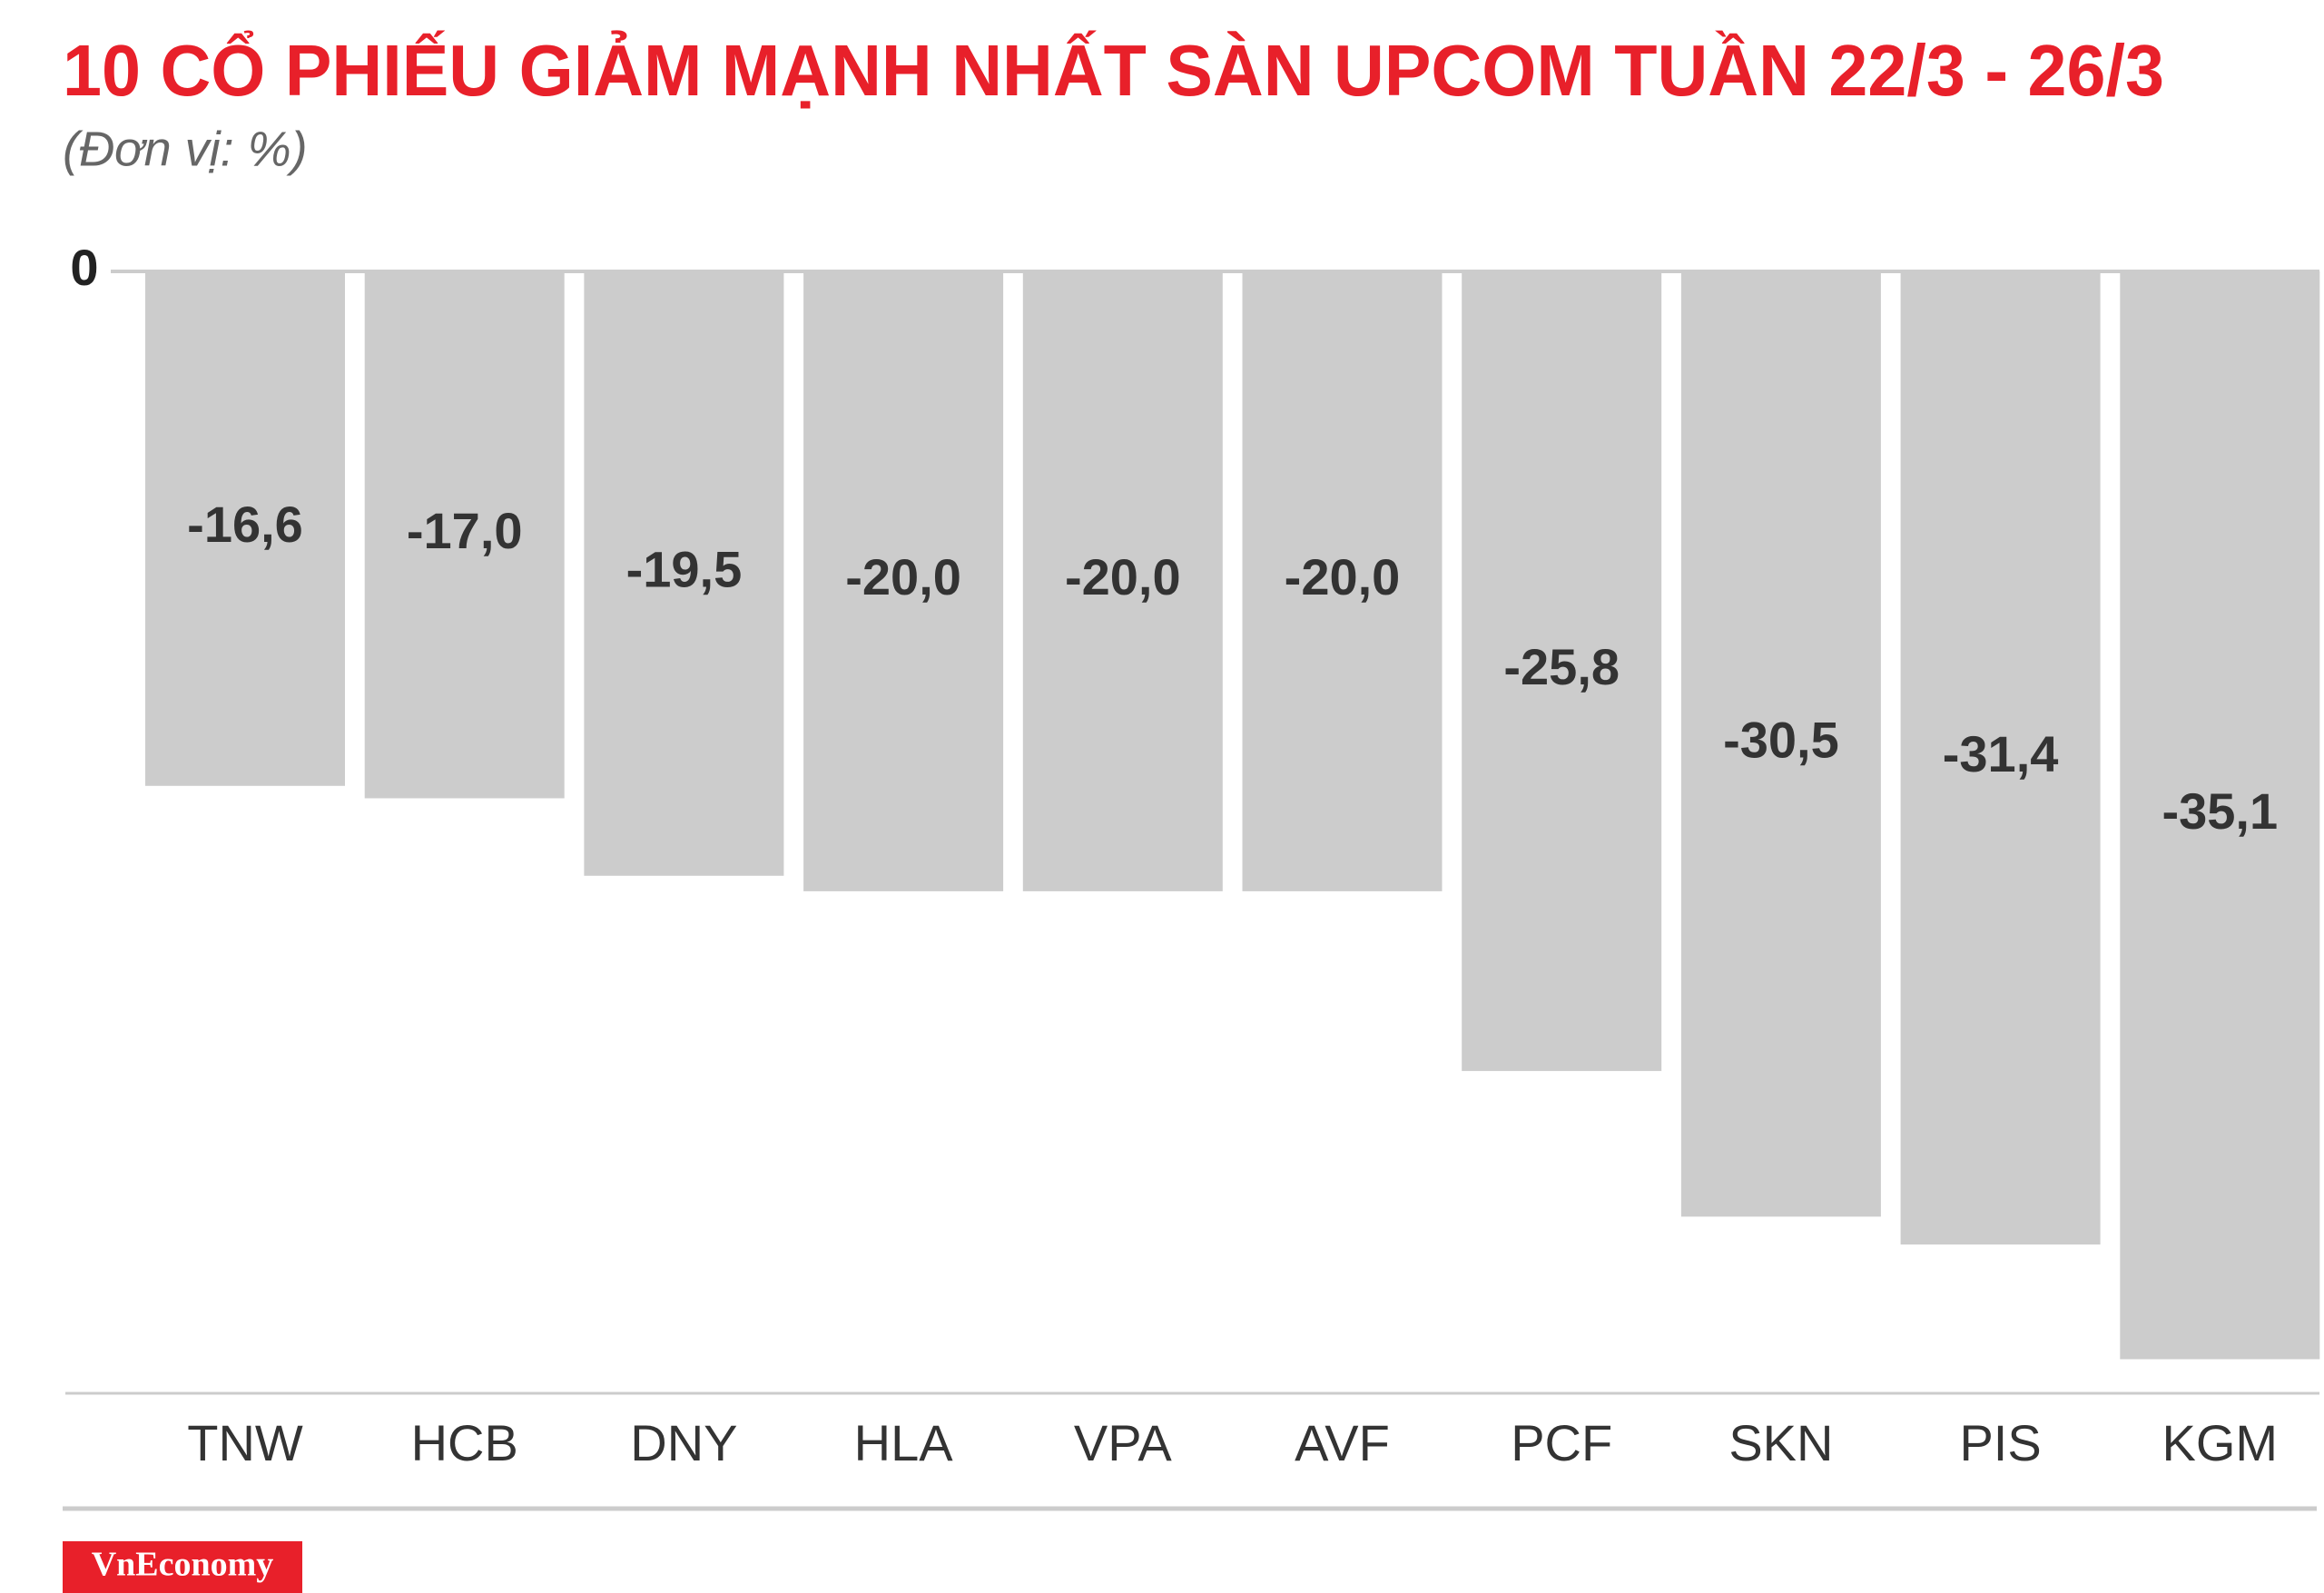 This screenshot has height=1593, width=2324. What do you see at coordinates (245, 524) in the screenshot?
I see `value-label: -16,6` at bounding box center [245, 524].